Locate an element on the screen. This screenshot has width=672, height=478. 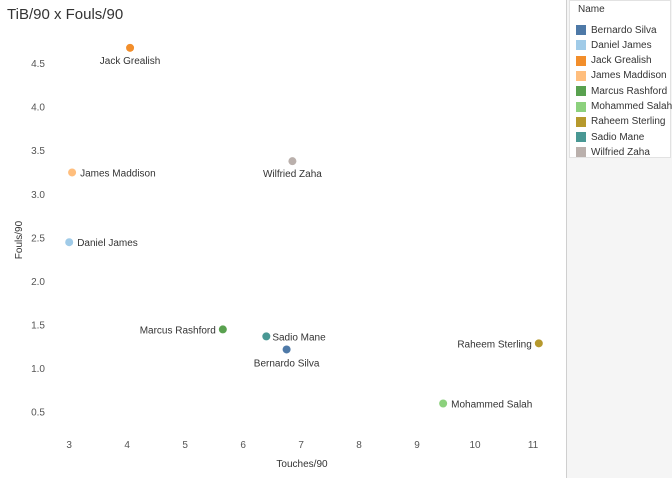
legend-item: James Maddison is located at coordinates (621, 76).